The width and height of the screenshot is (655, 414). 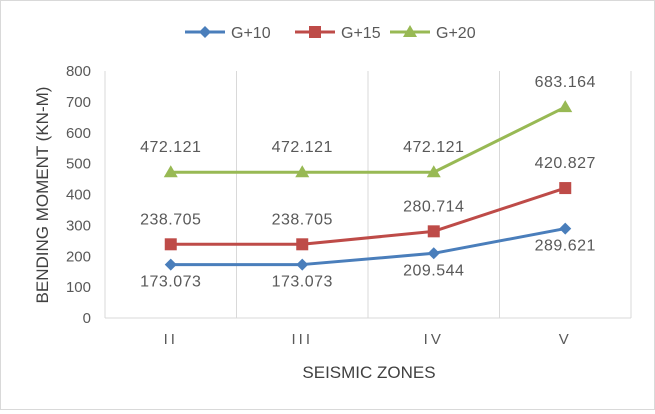 I want to click on legend-label: G+20, so click(x=456, y=33).